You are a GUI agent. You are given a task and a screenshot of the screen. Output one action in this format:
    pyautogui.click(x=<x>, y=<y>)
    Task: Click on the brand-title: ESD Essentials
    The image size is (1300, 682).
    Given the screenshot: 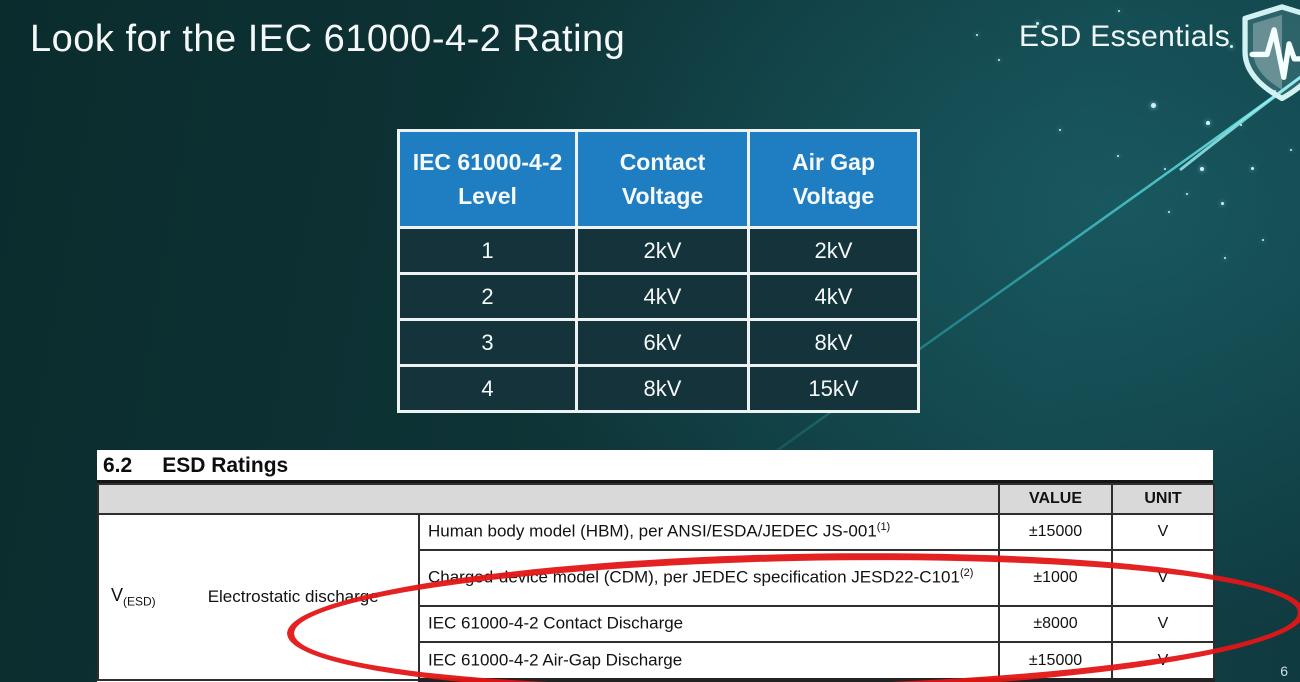 What is the action you would take?
    pyautogui.click(x=1124, y=36)
    